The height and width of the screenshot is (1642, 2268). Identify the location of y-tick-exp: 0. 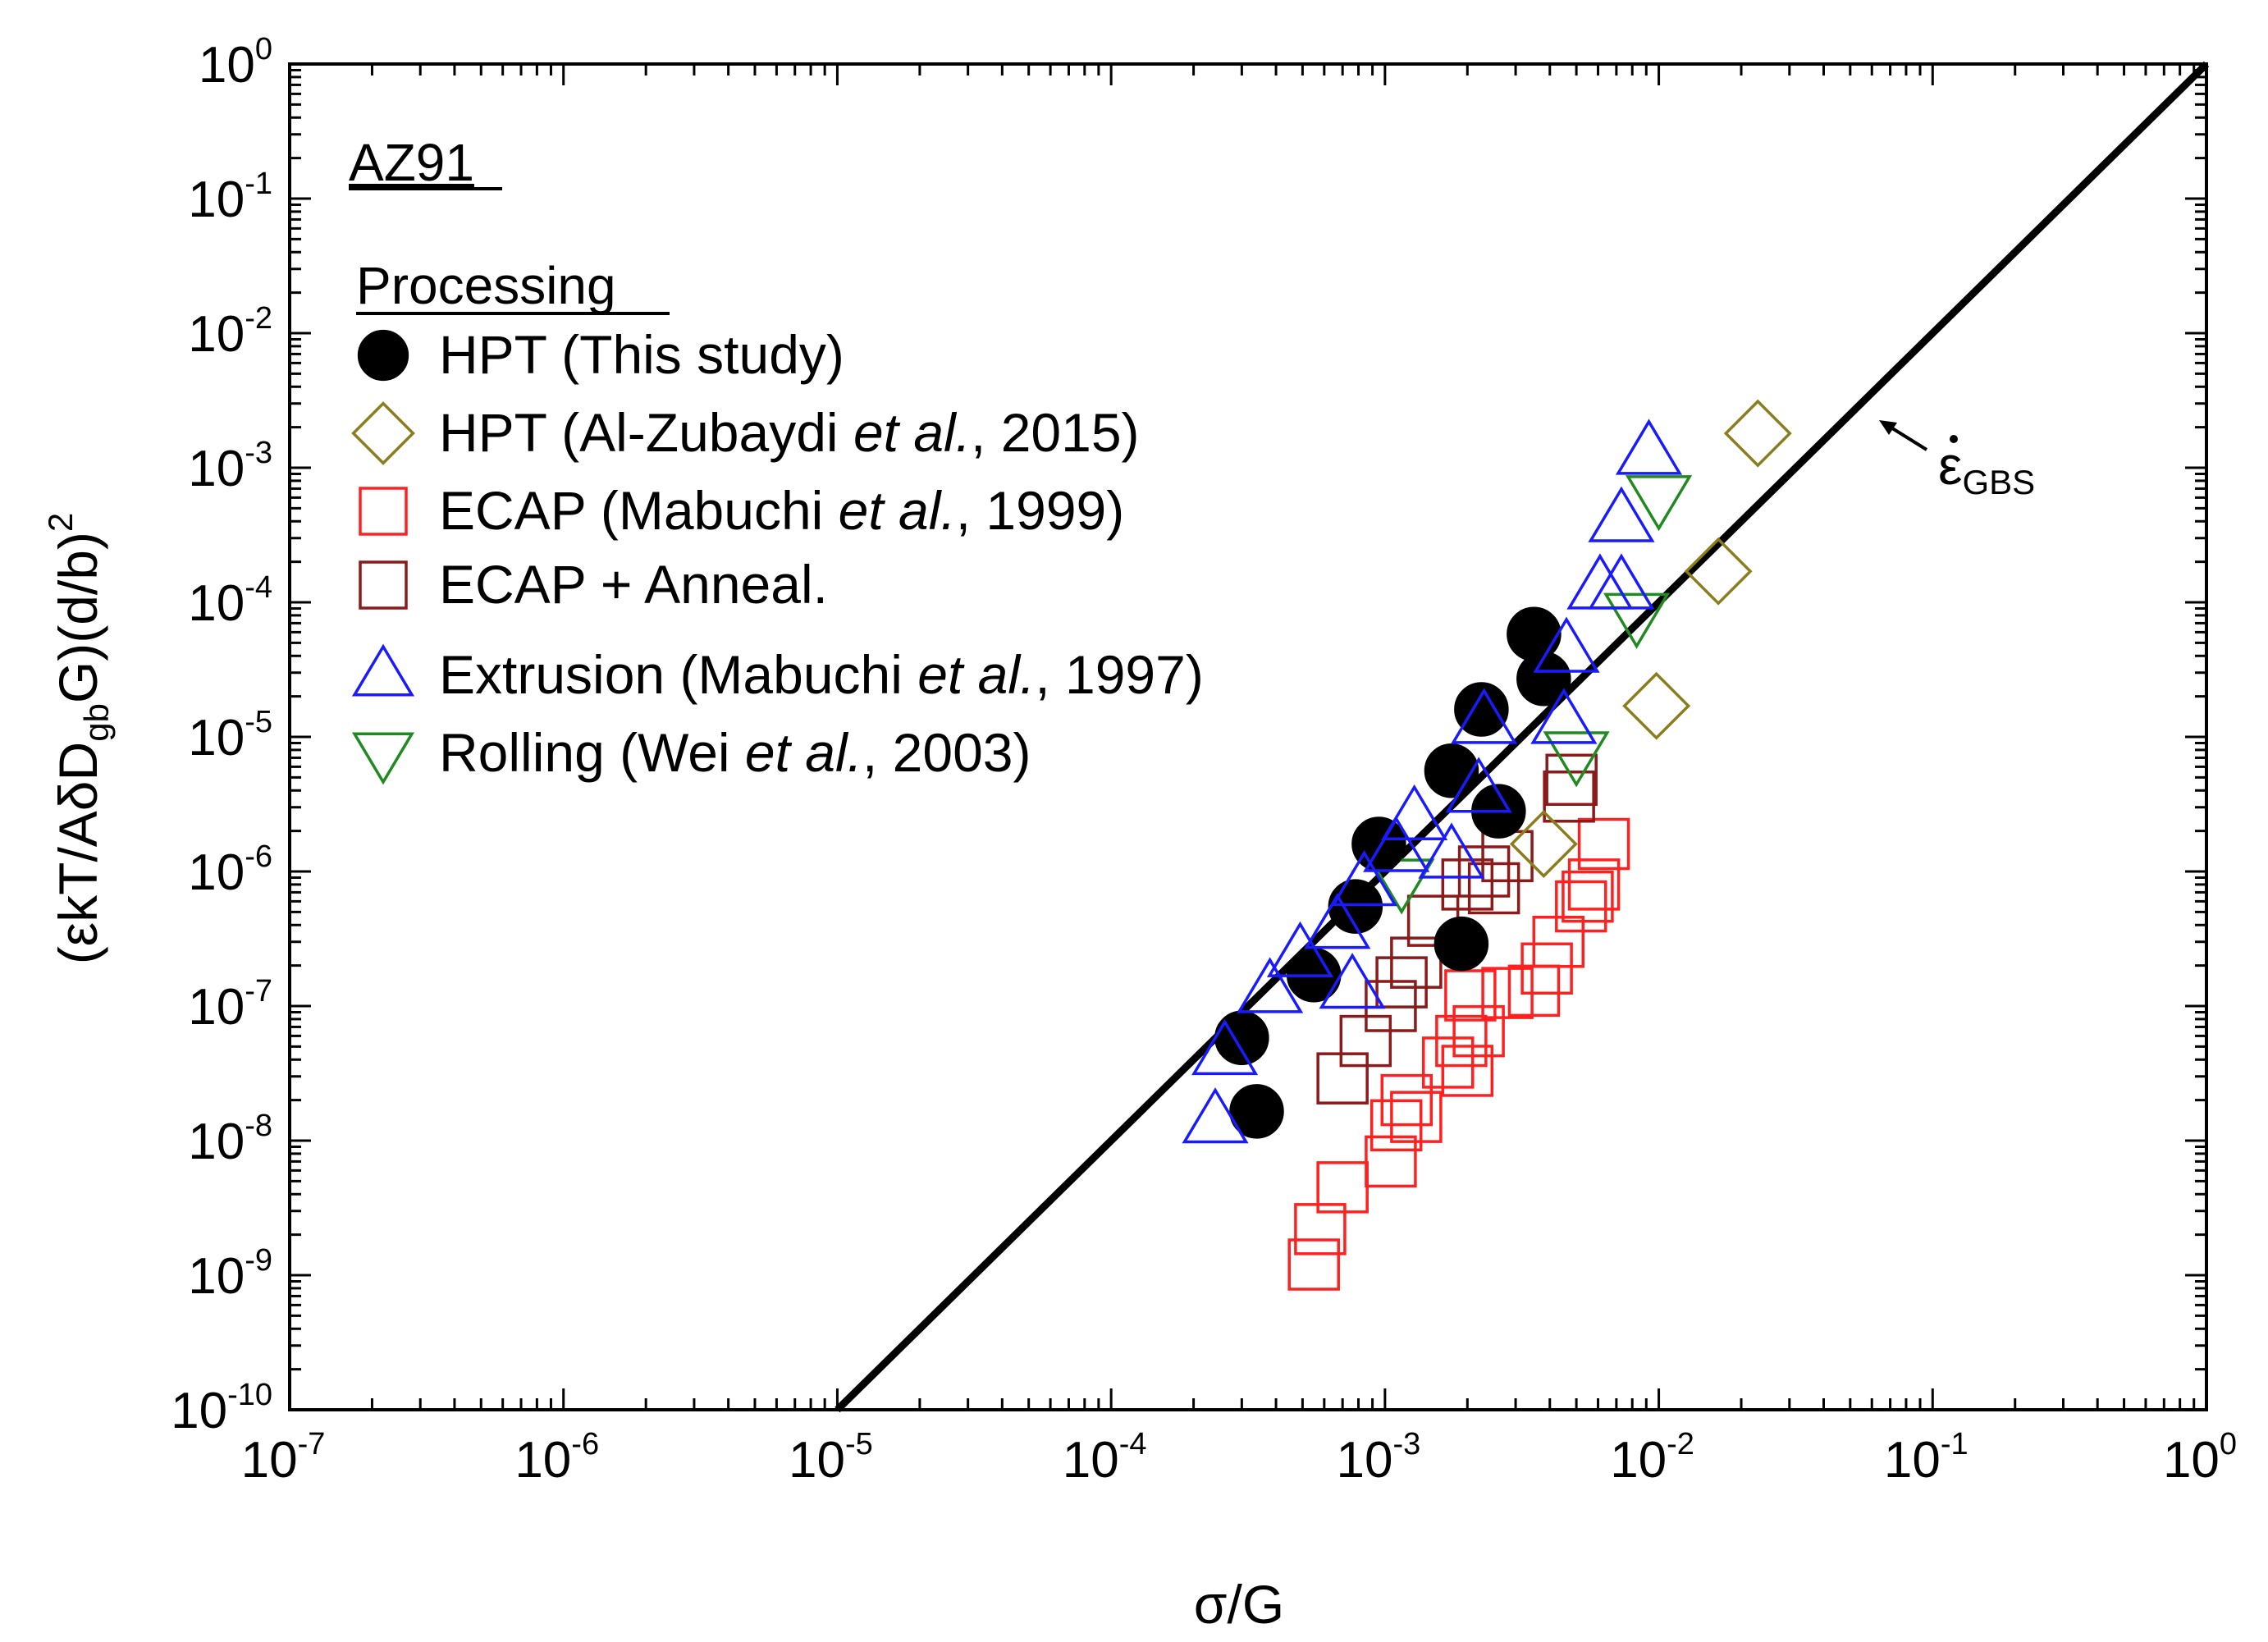
(263, 49).